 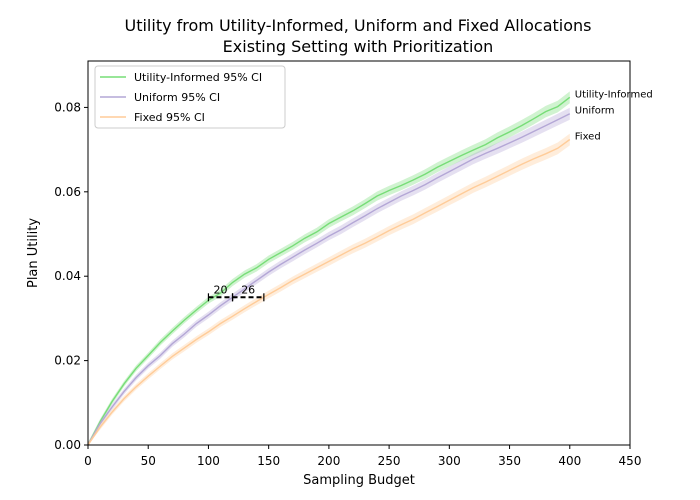 What do you see at coordinates (328, 461) in the screenshot?
I see `x-tick-label-4: 200` at bounding box center [328, 461].